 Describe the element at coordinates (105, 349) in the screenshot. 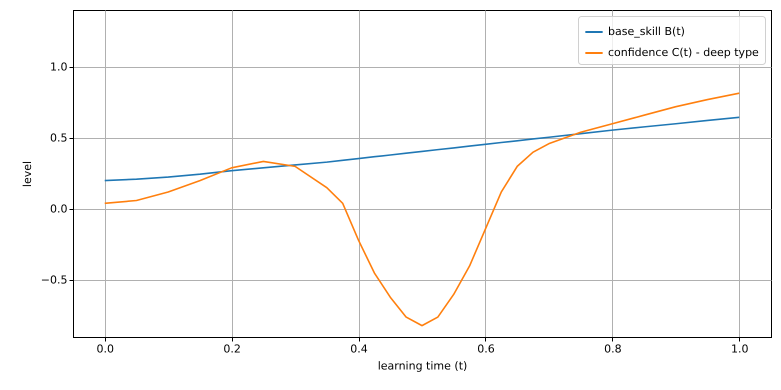

I see `x-tick-label: 0.0` at that location.